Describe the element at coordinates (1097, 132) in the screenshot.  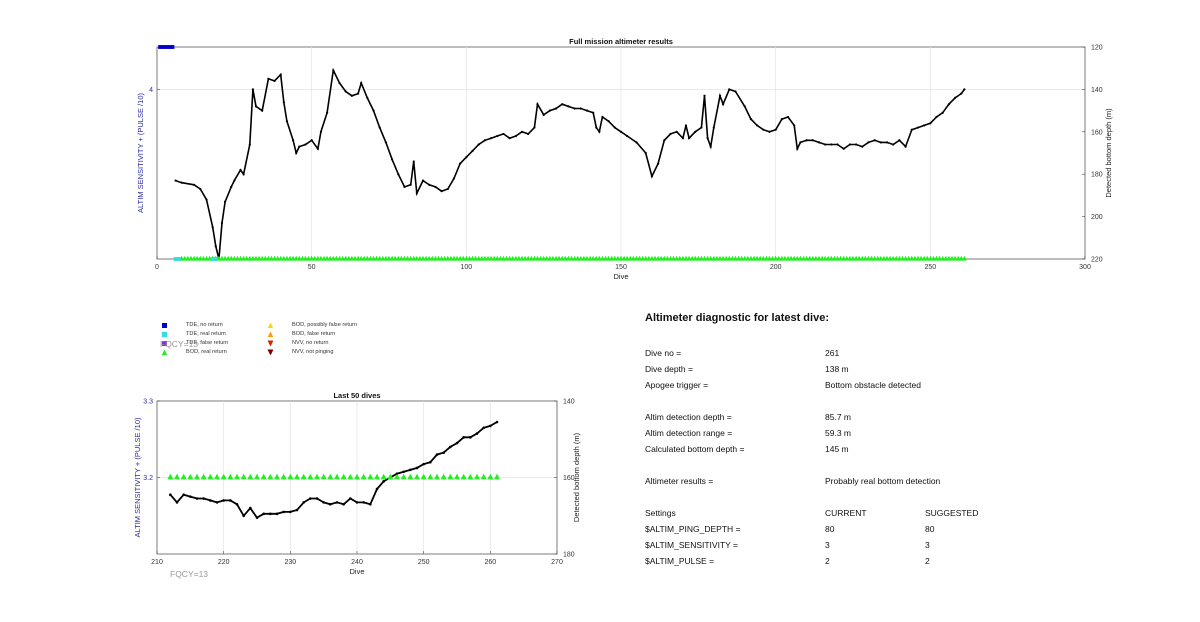
I see `y-tick-label-right: 160` at that location.